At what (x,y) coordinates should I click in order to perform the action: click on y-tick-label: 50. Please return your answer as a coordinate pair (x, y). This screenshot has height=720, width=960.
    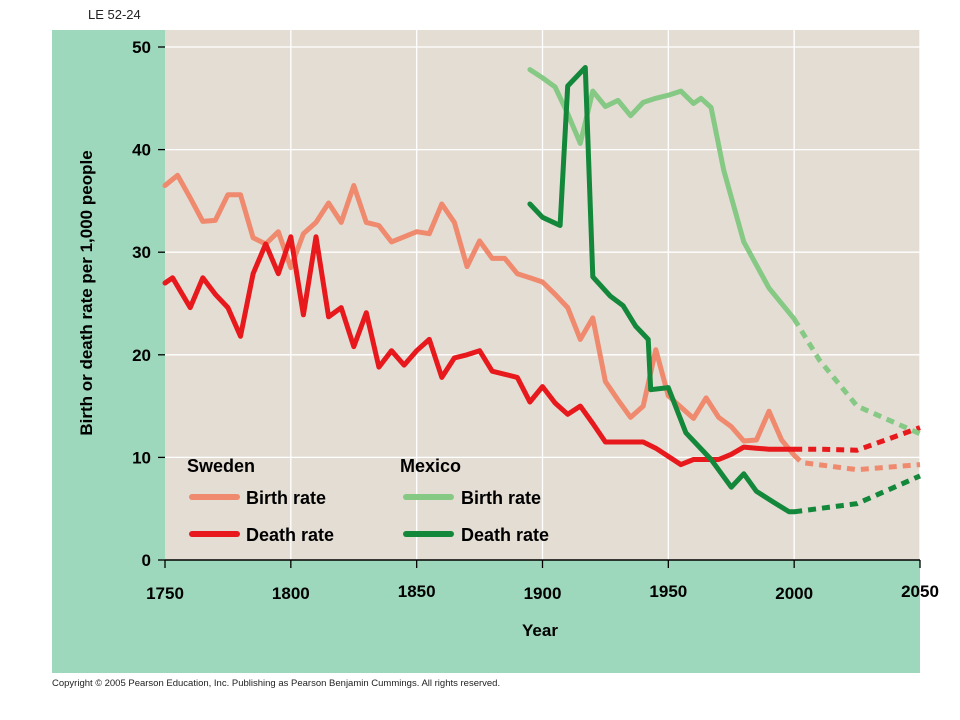
    Looking at the image, I should click on (141, 47).